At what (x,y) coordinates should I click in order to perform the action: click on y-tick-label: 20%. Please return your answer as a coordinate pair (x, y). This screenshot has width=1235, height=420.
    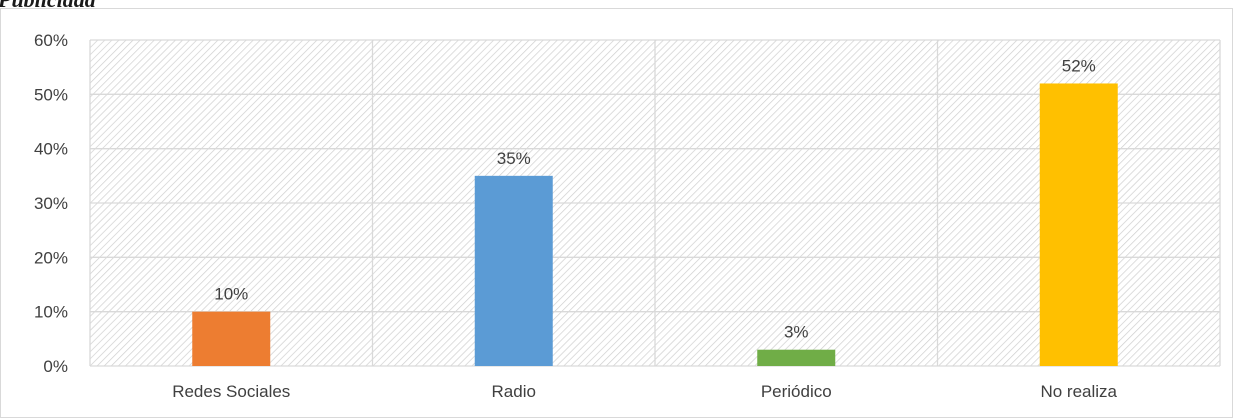
    Looking at the image, I should click on (51, 257).